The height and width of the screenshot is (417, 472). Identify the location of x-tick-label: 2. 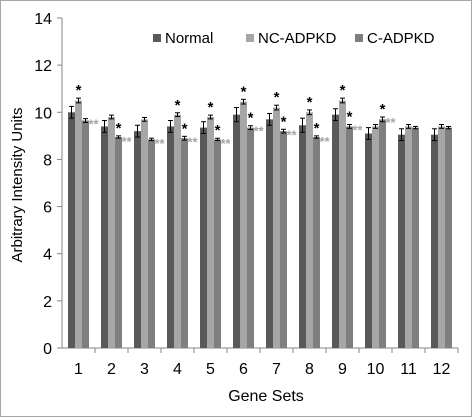
(111, 369).